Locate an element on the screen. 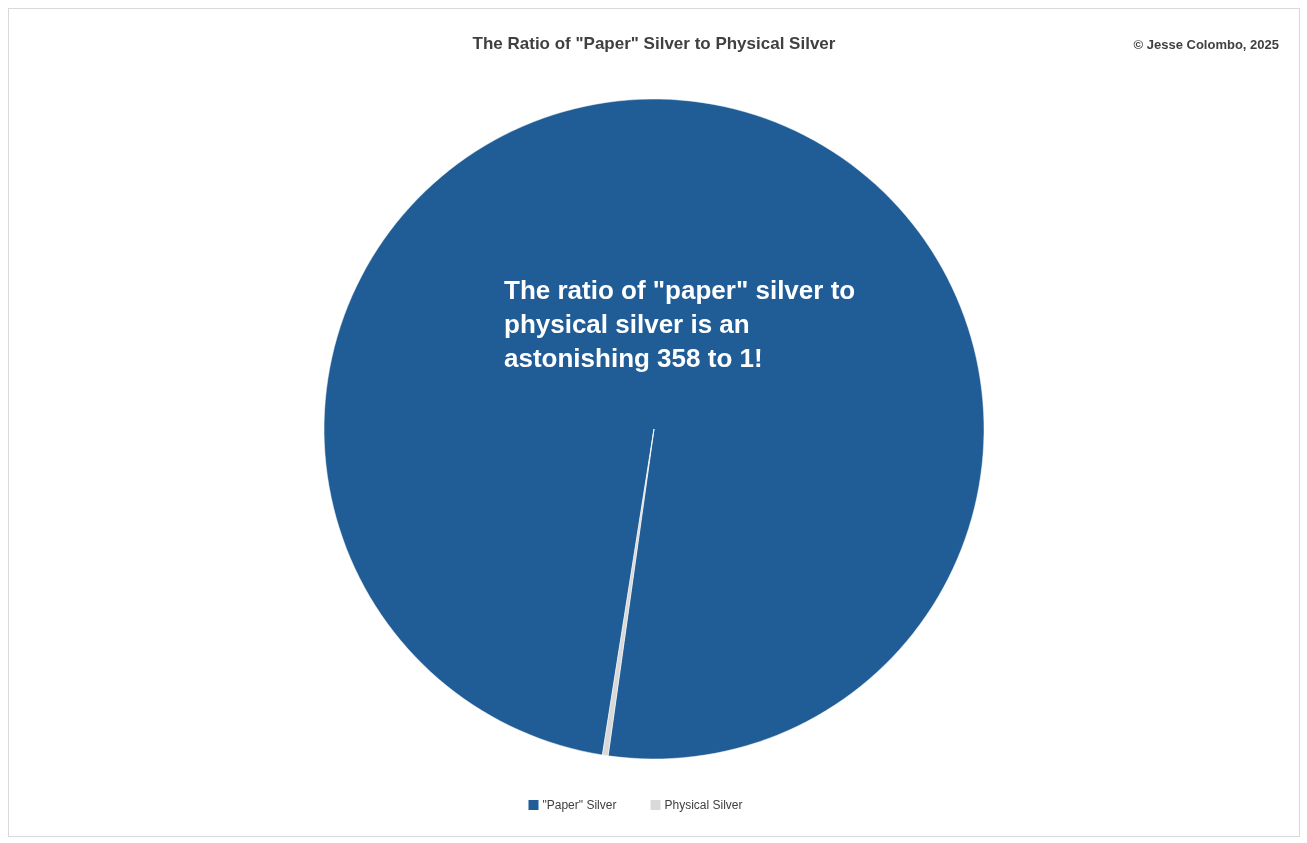 This screenshot has height=843, width=1307. legend-label: "Paper" Silver is located at coordinates (579, 805).